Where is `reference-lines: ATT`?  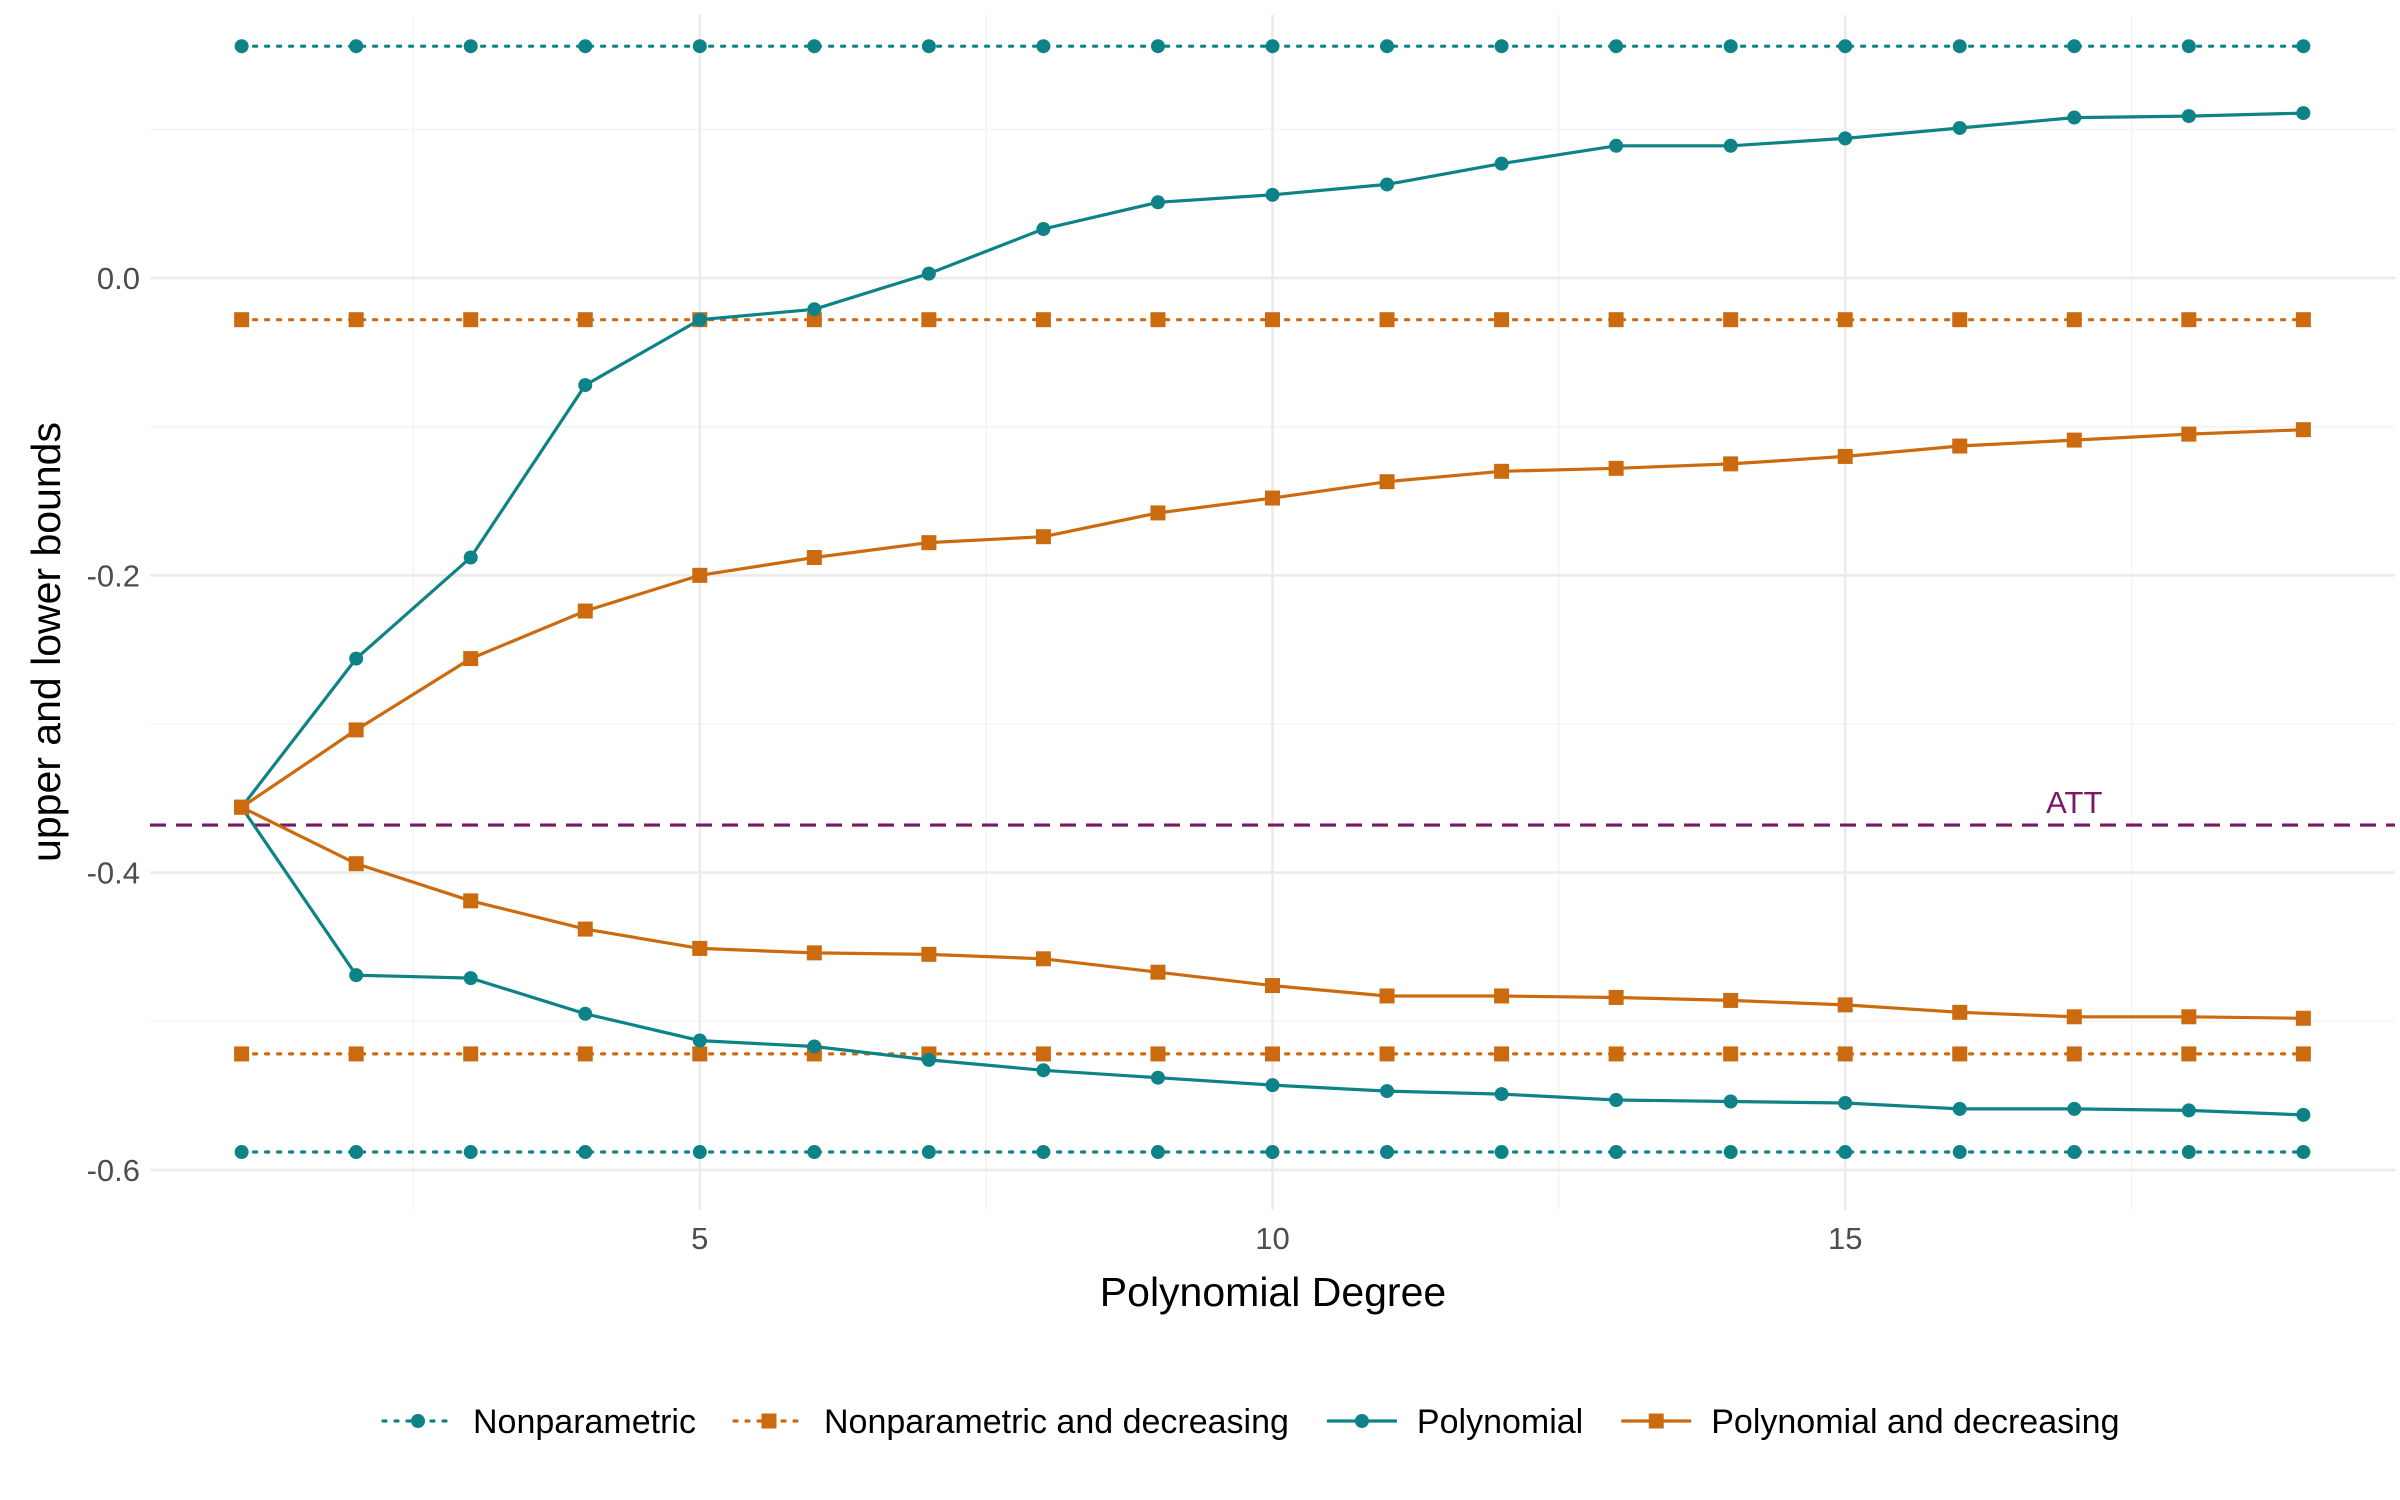
reference-lines: ATT is located at coordinates (1272, 806).